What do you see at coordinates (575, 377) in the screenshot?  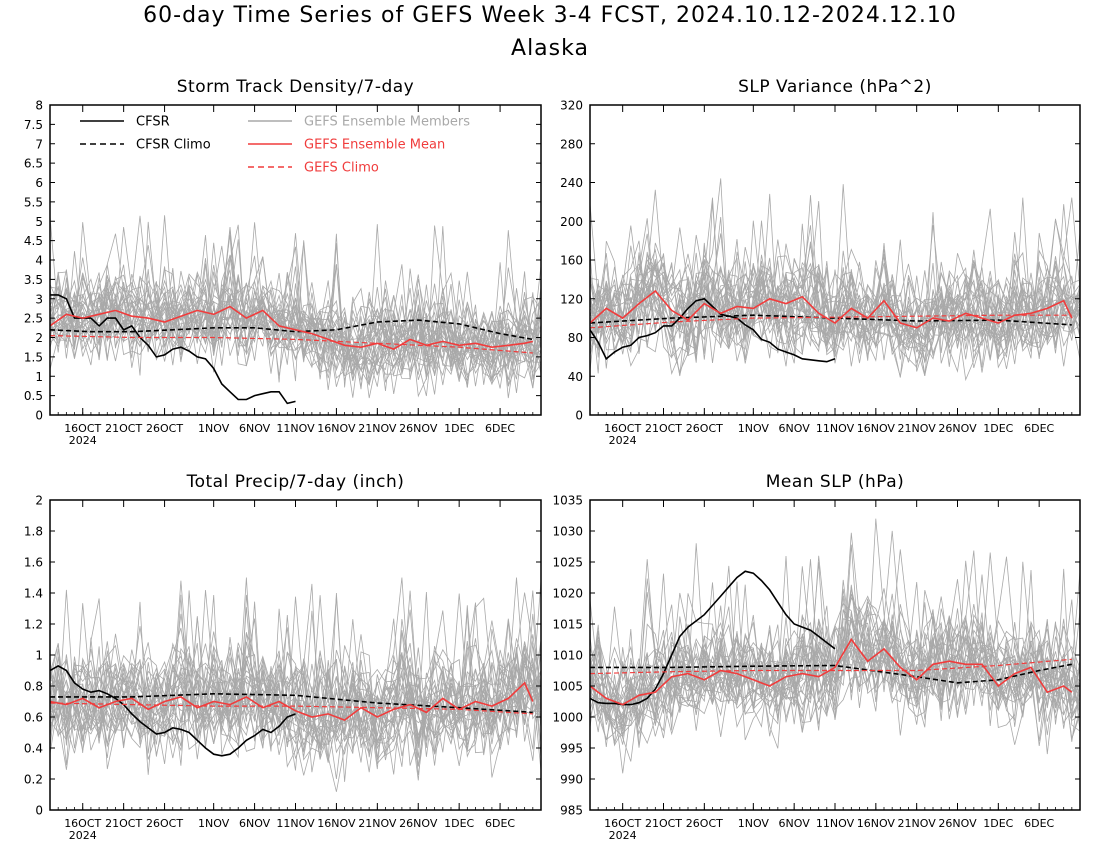 I see `y-tick-label: 40` at bounding box center [575, 377].